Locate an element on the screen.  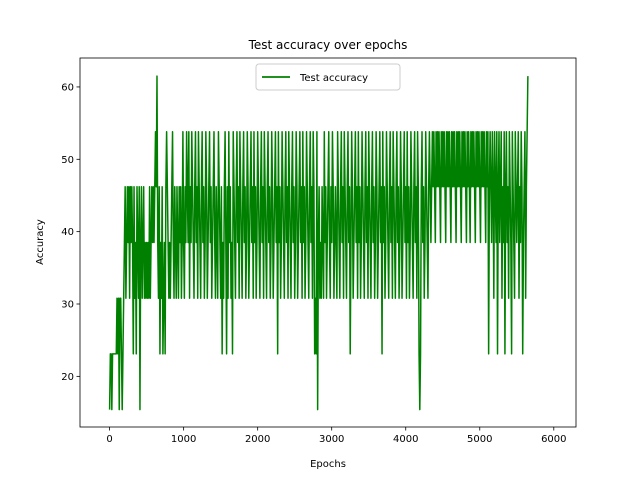
y-axis: 20 30 40 50 60 is located at coordinates (70, 232).